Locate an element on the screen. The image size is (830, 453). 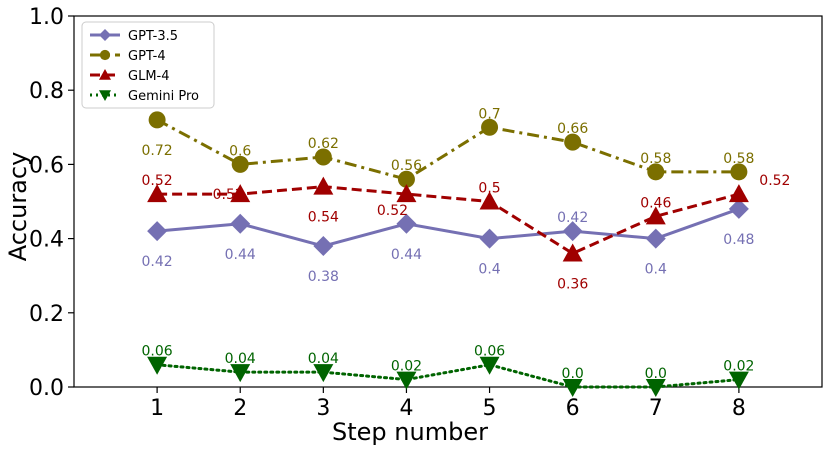
data-label: 0.54 is located at coordinates (323, 218).